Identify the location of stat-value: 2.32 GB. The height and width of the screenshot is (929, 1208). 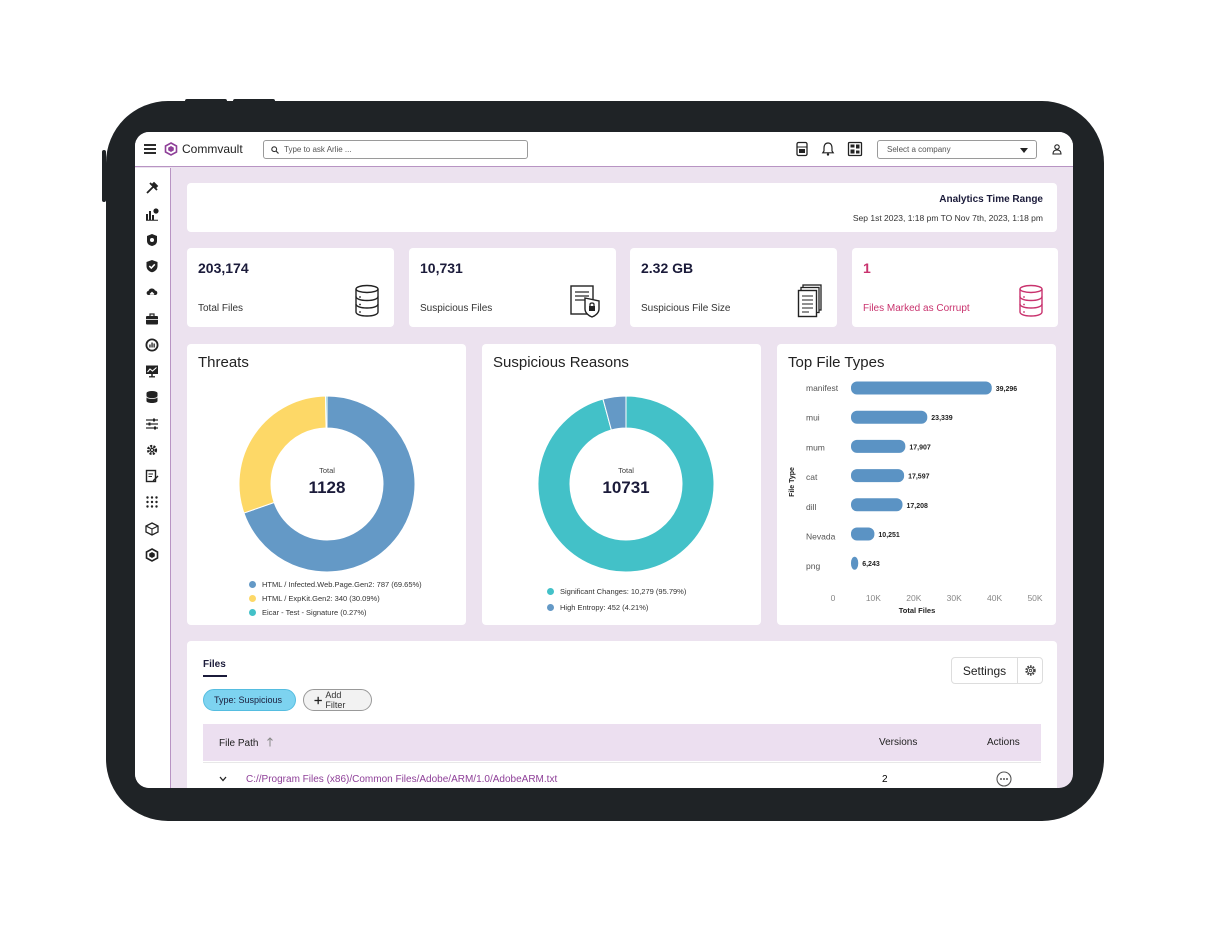
(667, 268).